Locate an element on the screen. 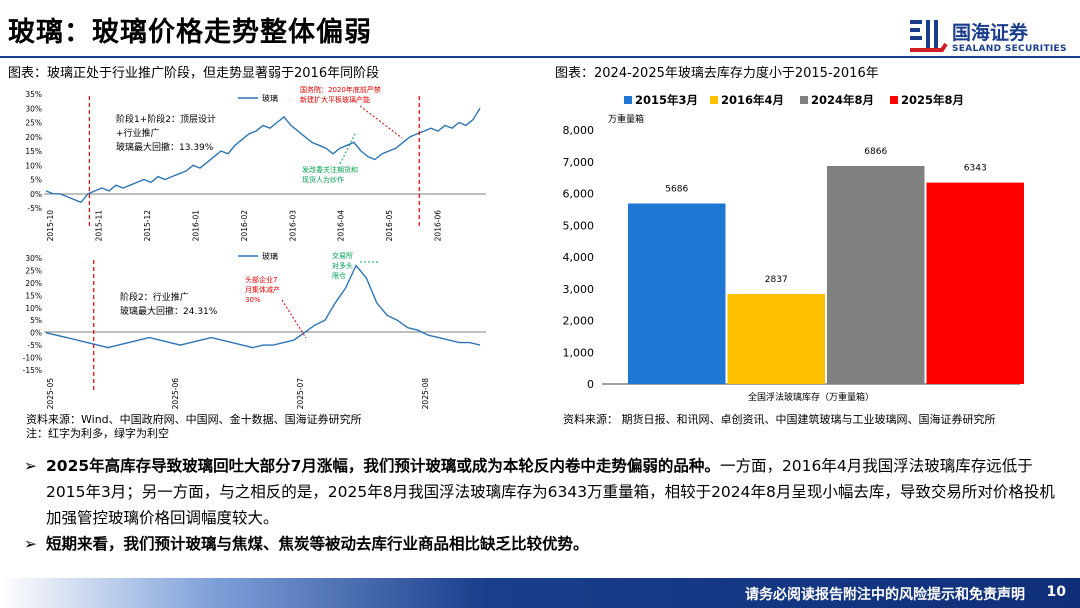  page-title: 玻璃：玻璃价格走势整体偏弱 is located at coordinates (190, 32).